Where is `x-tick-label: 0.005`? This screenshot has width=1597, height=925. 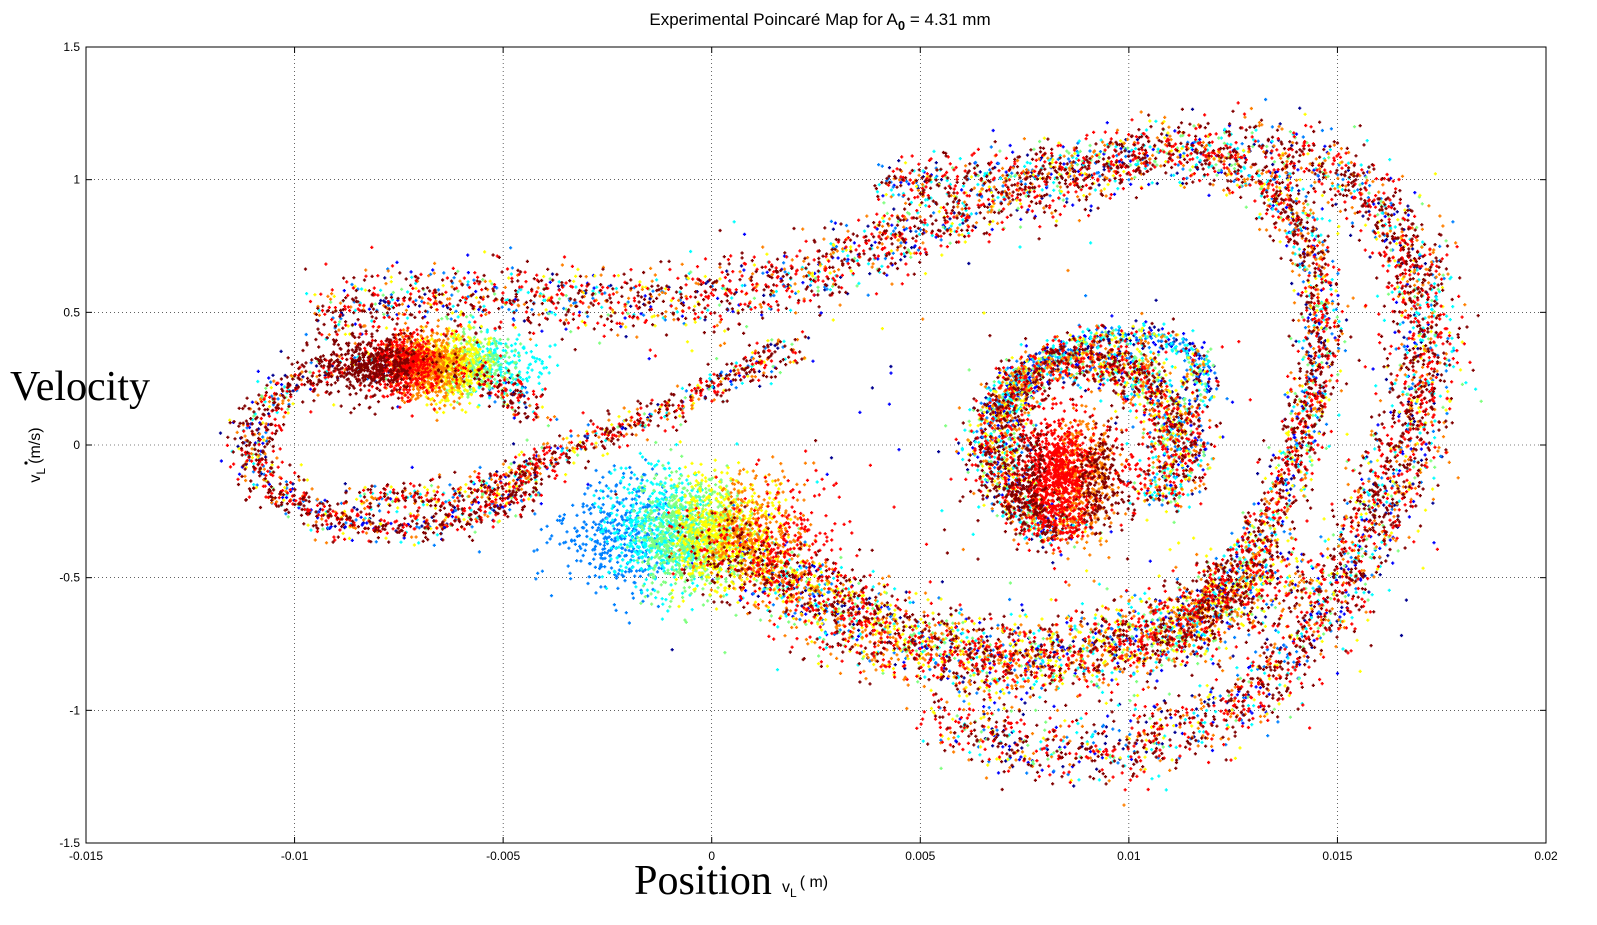
x-tick-label: 0.005 is located at coordinates (920, 856).